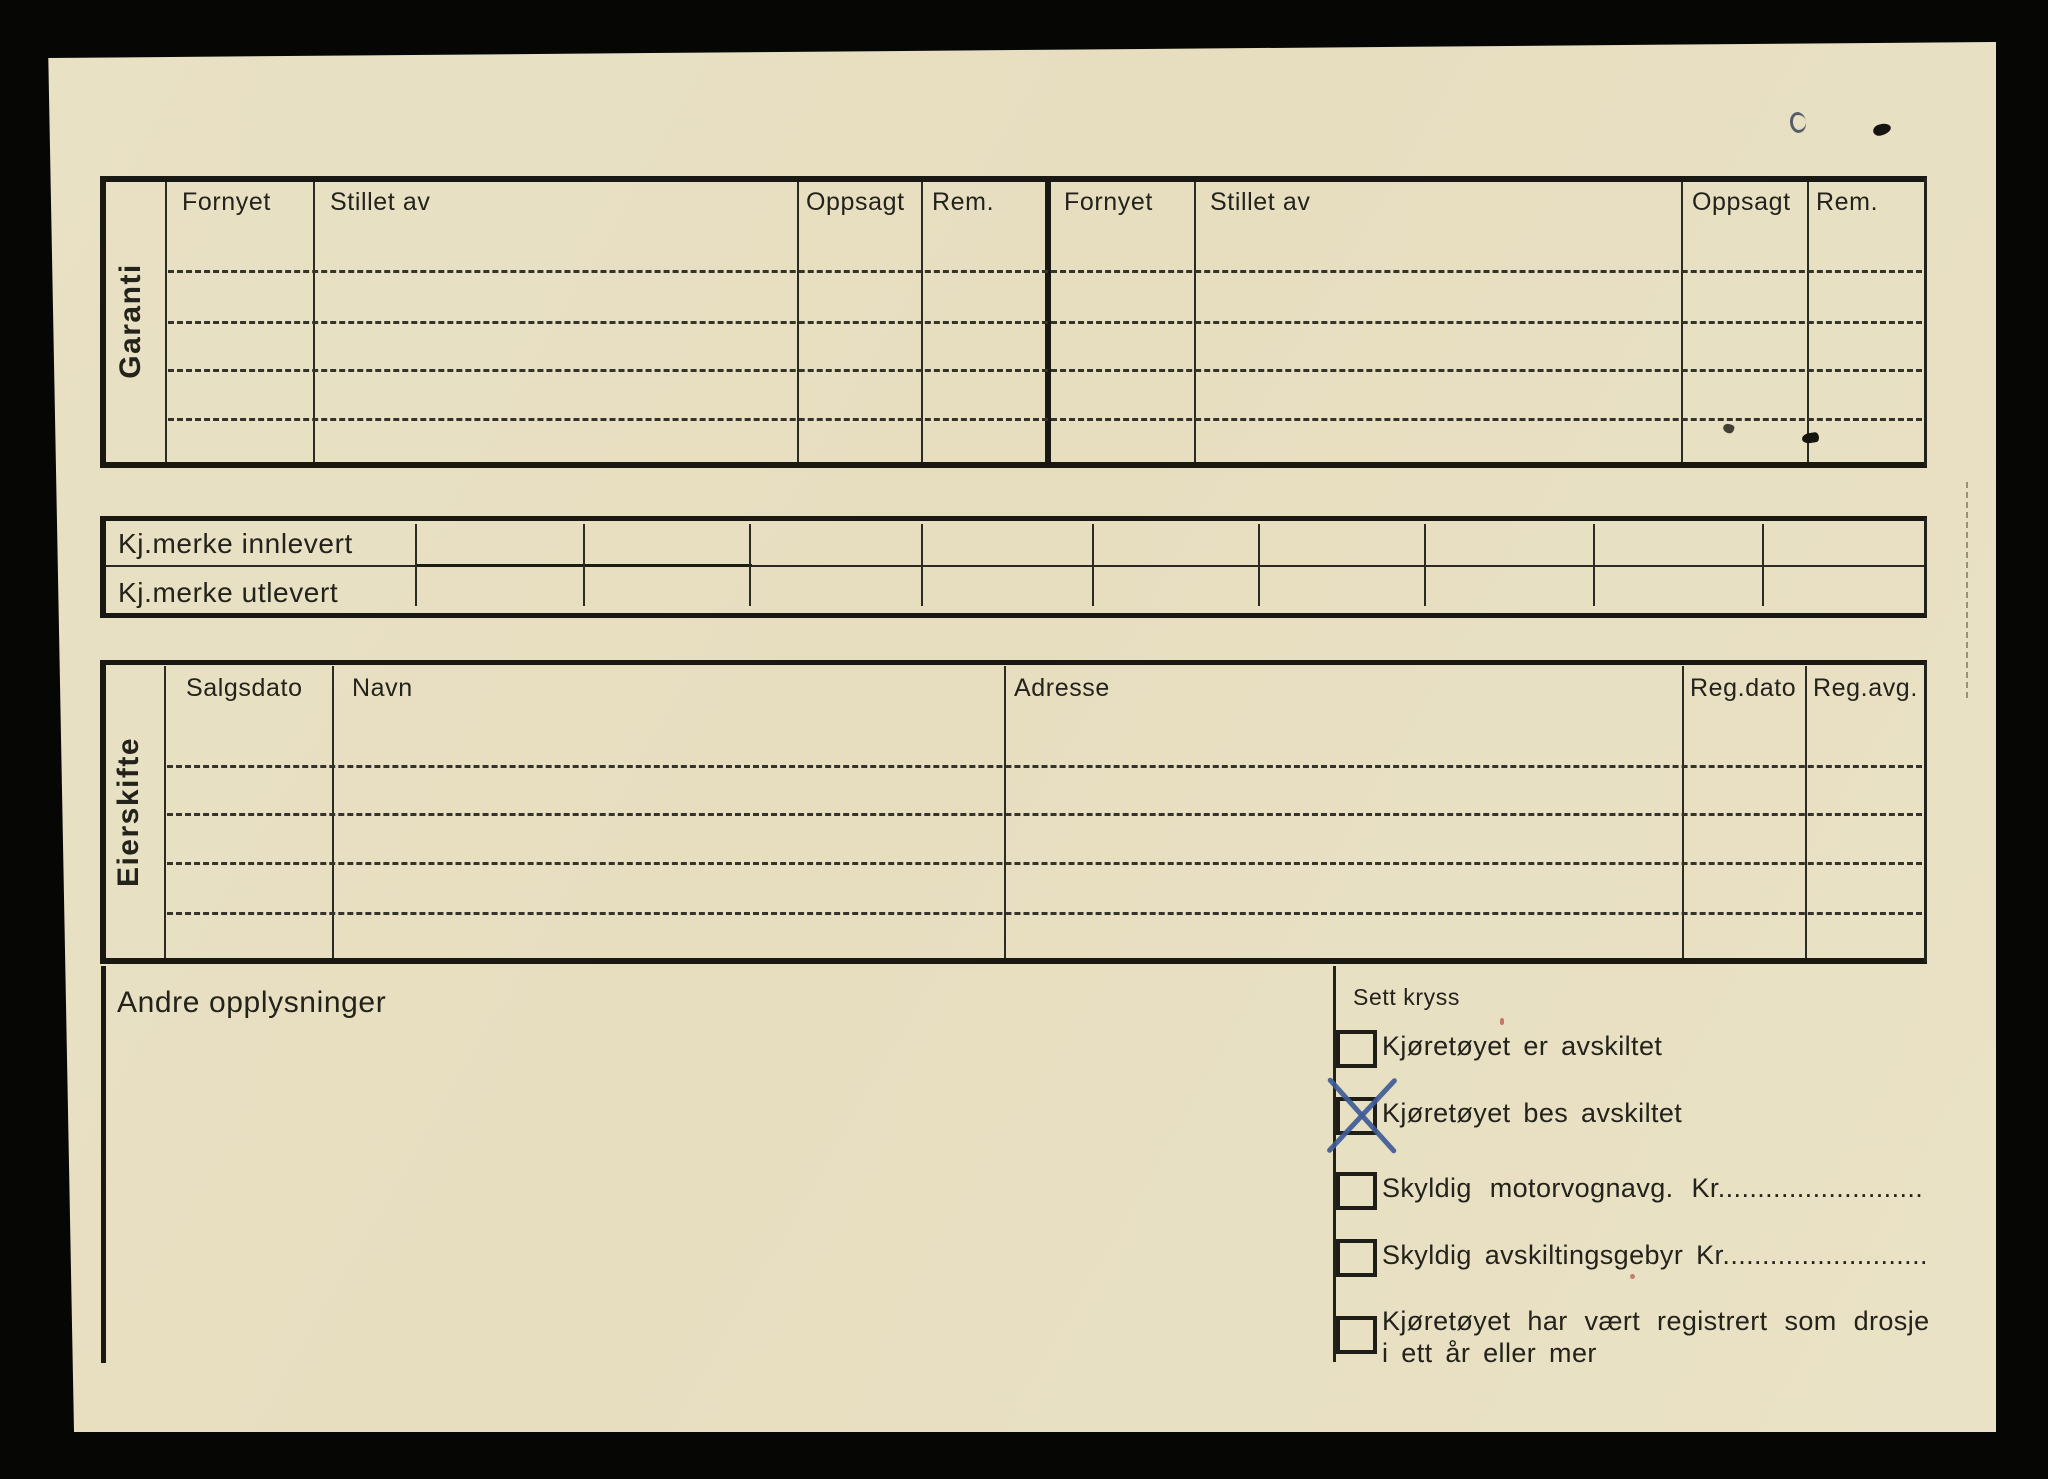 The image size is (2048, 1479). What do you see at coordinates (1014, 566) in the screenshot?
I see `kjmerke-middle-line` at bounding box center [1014, 566].